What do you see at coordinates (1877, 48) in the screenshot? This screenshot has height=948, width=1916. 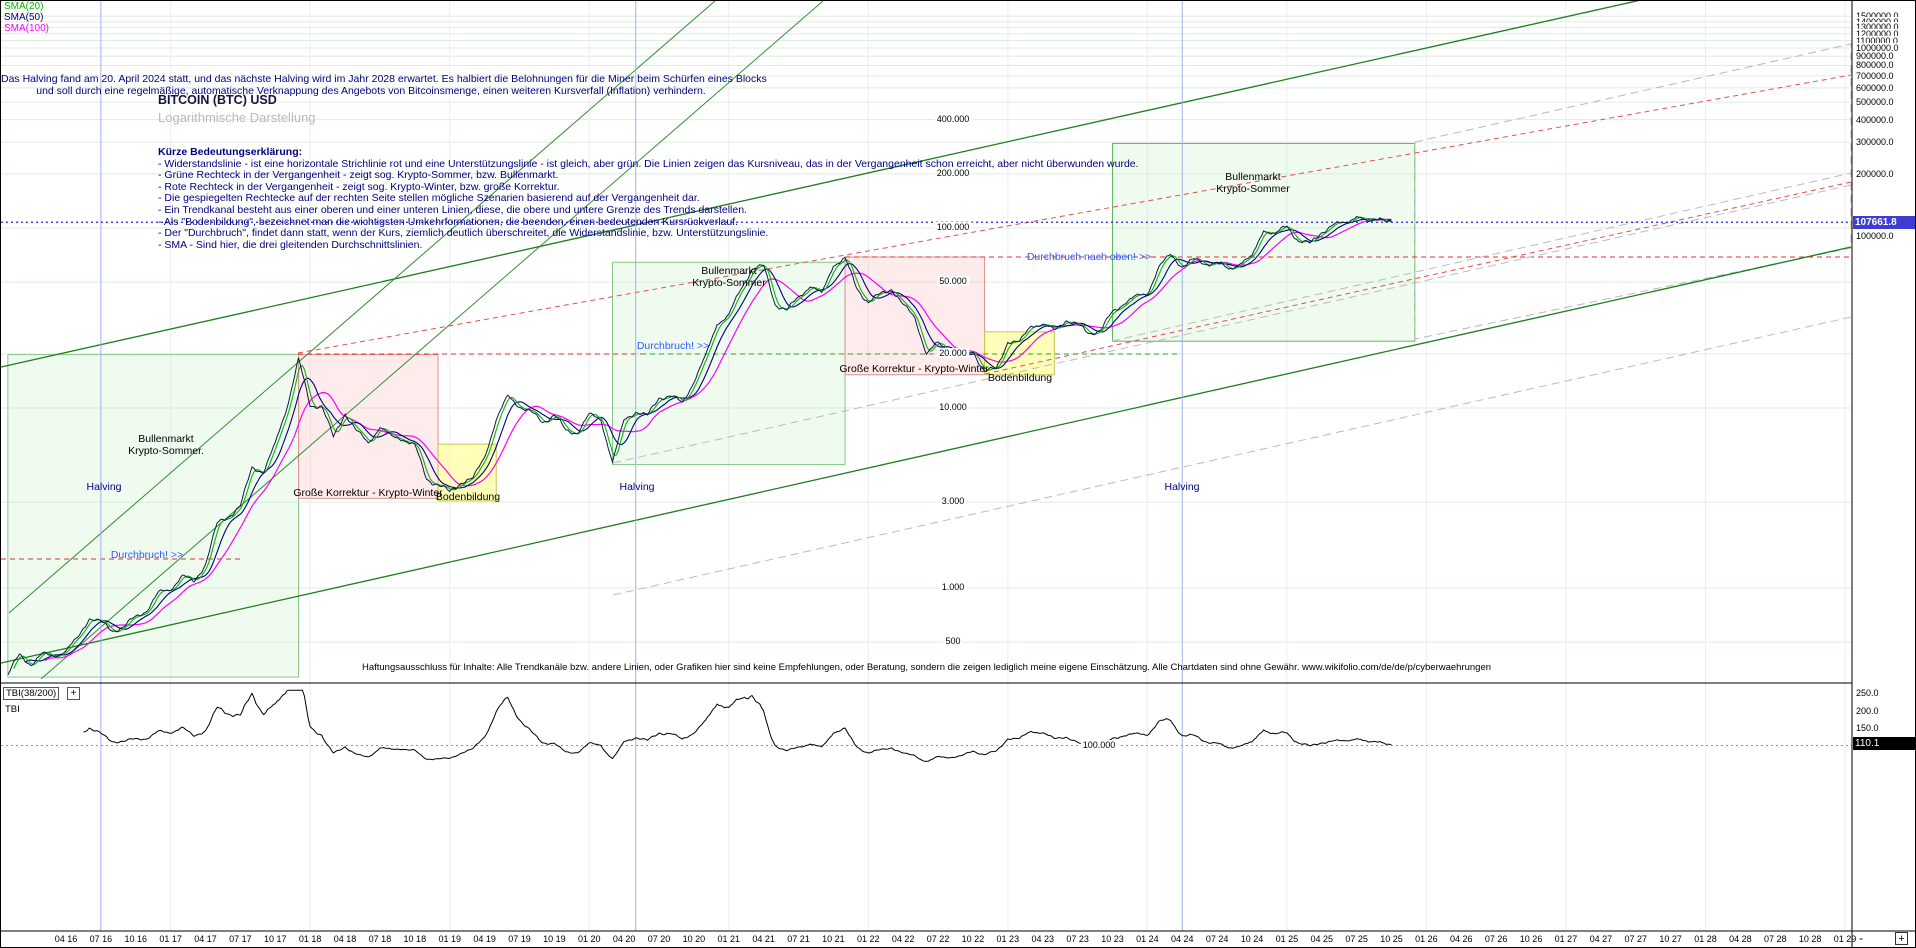 I see `y-axis-label: 1000000.0` at bounding box center [1877, 48].